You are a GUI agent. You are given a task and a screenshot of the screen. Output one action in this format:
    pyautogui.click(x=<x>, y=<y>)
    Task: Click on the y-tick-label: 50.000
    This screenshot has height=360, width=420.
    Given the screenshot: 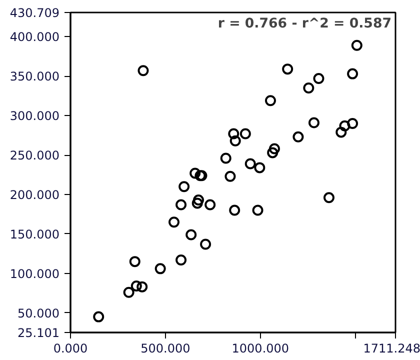 What is the action you would take?
    pyautogui.click(x=39, y=313)
    